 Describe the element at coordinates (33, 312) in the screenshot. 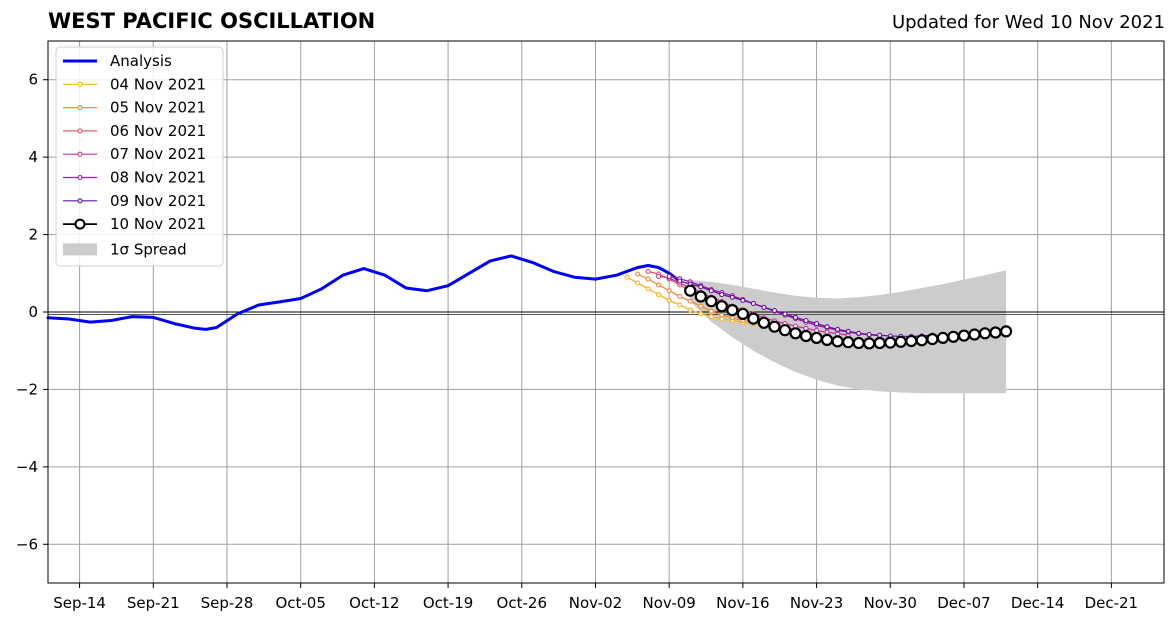

I see `y-tick-label: 0` at that location.